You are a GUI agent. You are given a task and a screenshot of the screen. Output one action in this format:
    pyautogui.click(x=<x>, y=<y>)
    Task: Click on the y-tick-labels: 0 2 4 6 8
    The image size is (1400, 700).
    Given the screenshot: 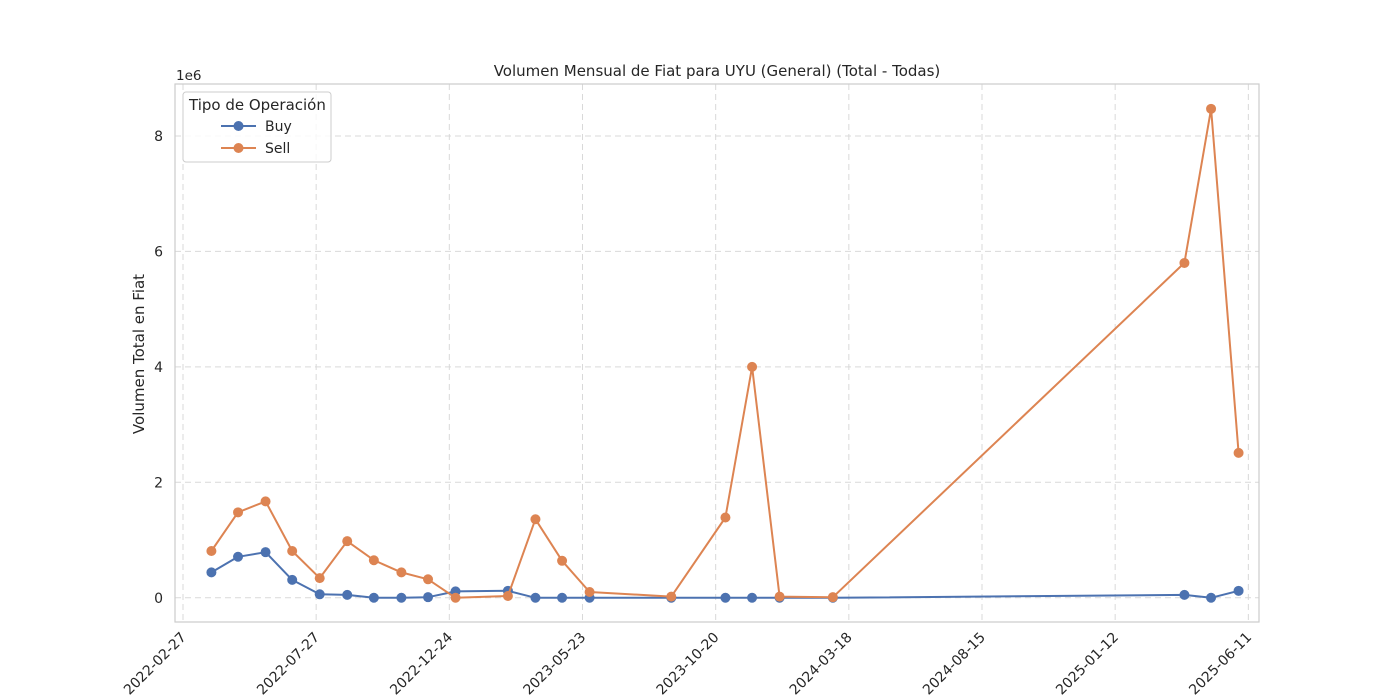 What is the action you would take?
    pyautogui.click(x=158, y=368)
    